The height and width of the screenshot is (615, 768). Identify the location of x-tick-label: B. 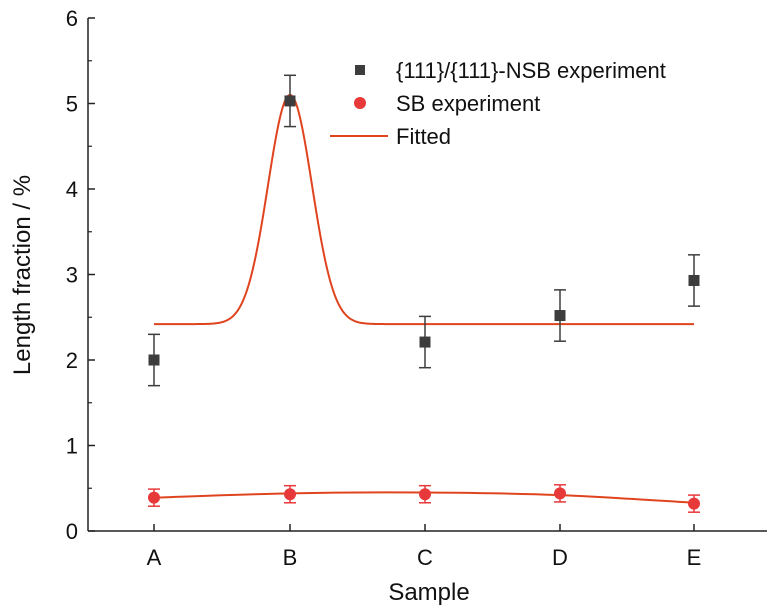
(290, 557).